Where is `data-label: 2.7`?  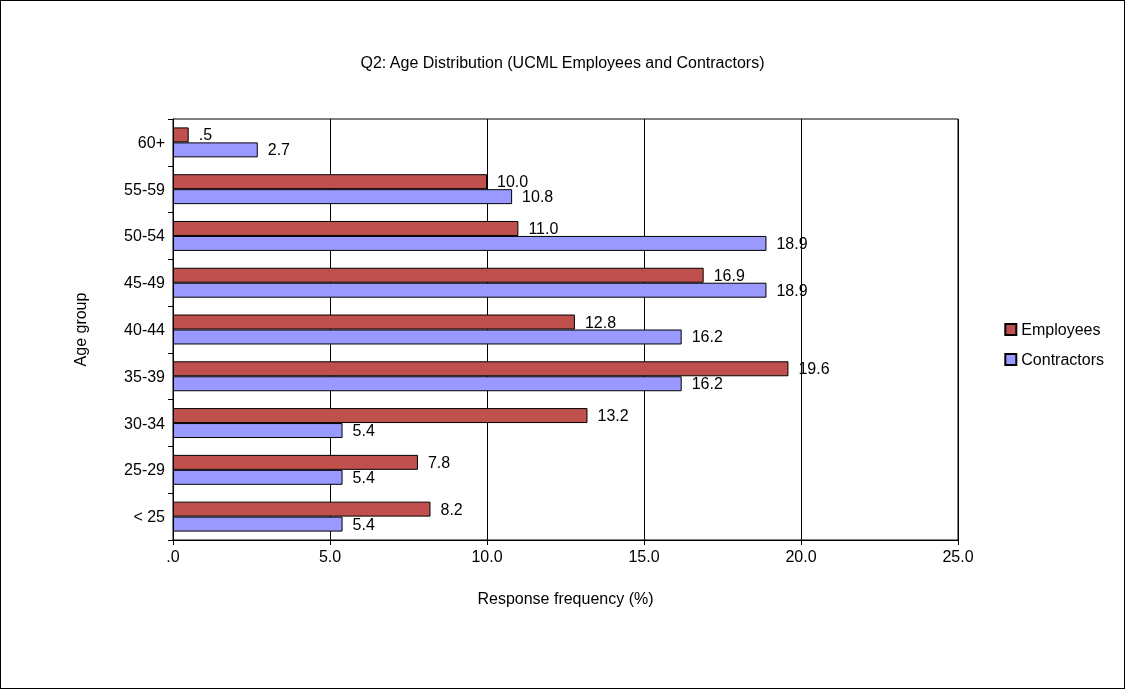
data-label: 2.7 is located at coordinates (279, 150).